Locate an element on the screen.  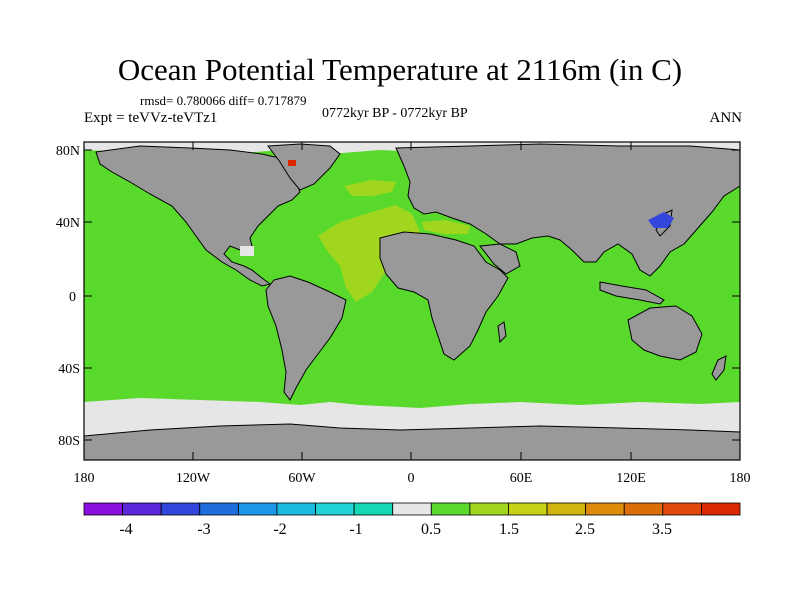
colorbar-label: 1.5 is located at coordinates (509, 529).